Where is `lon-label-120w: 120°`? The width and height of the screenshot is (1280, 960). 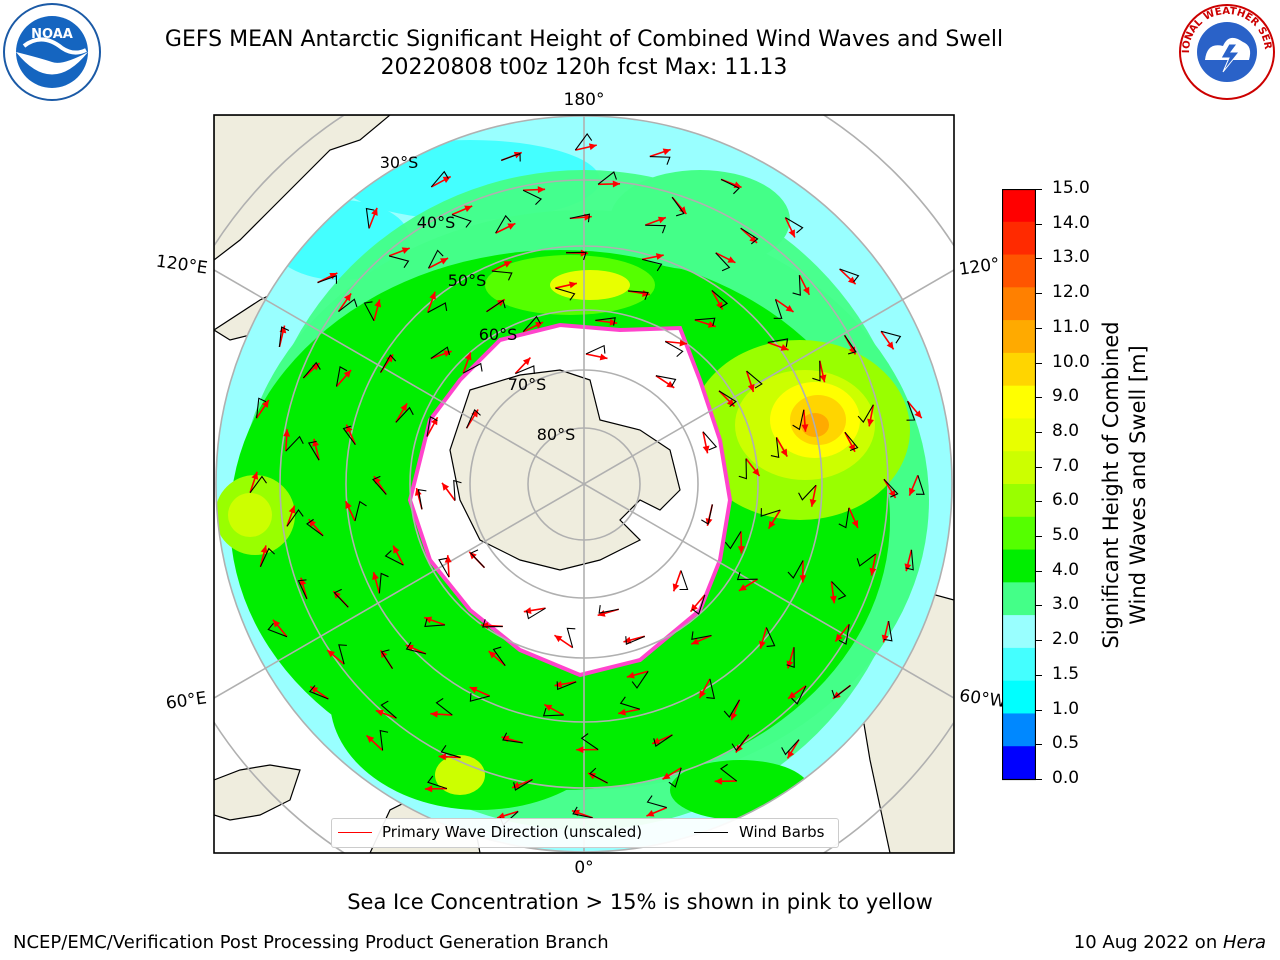 lon-label-120w: 120° is located at coordinates (979, 267).